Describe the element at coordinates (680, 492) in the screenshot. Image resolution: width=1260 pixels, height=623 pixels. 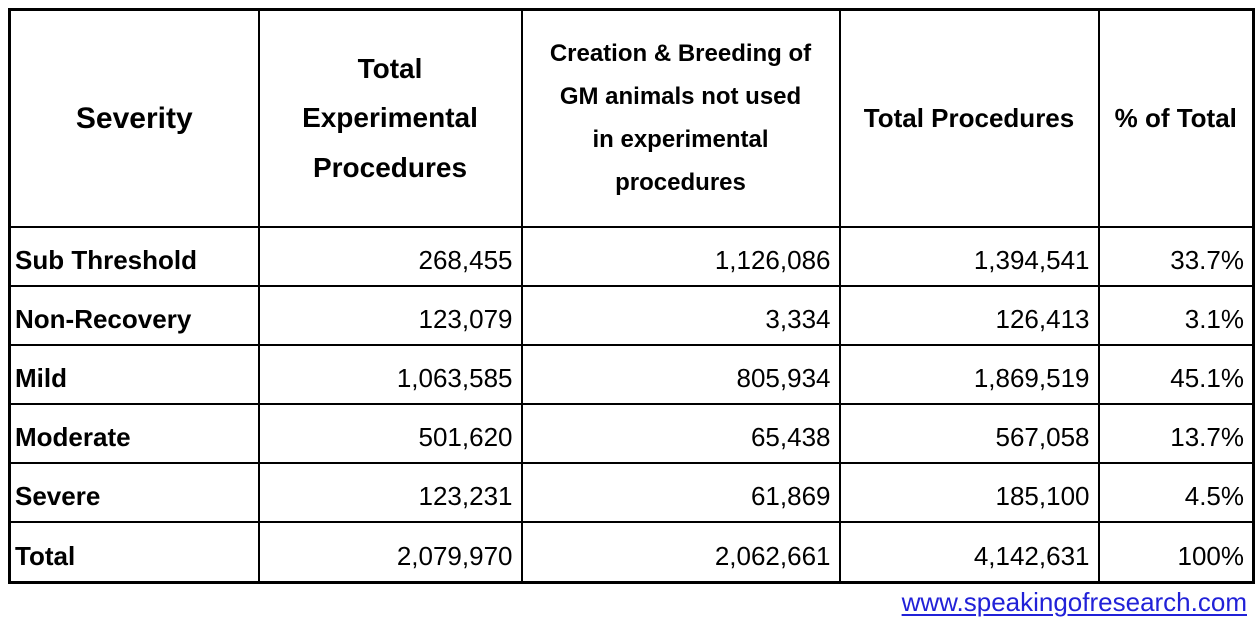
I see `gm-breeding-cell: 61,869` at that location.